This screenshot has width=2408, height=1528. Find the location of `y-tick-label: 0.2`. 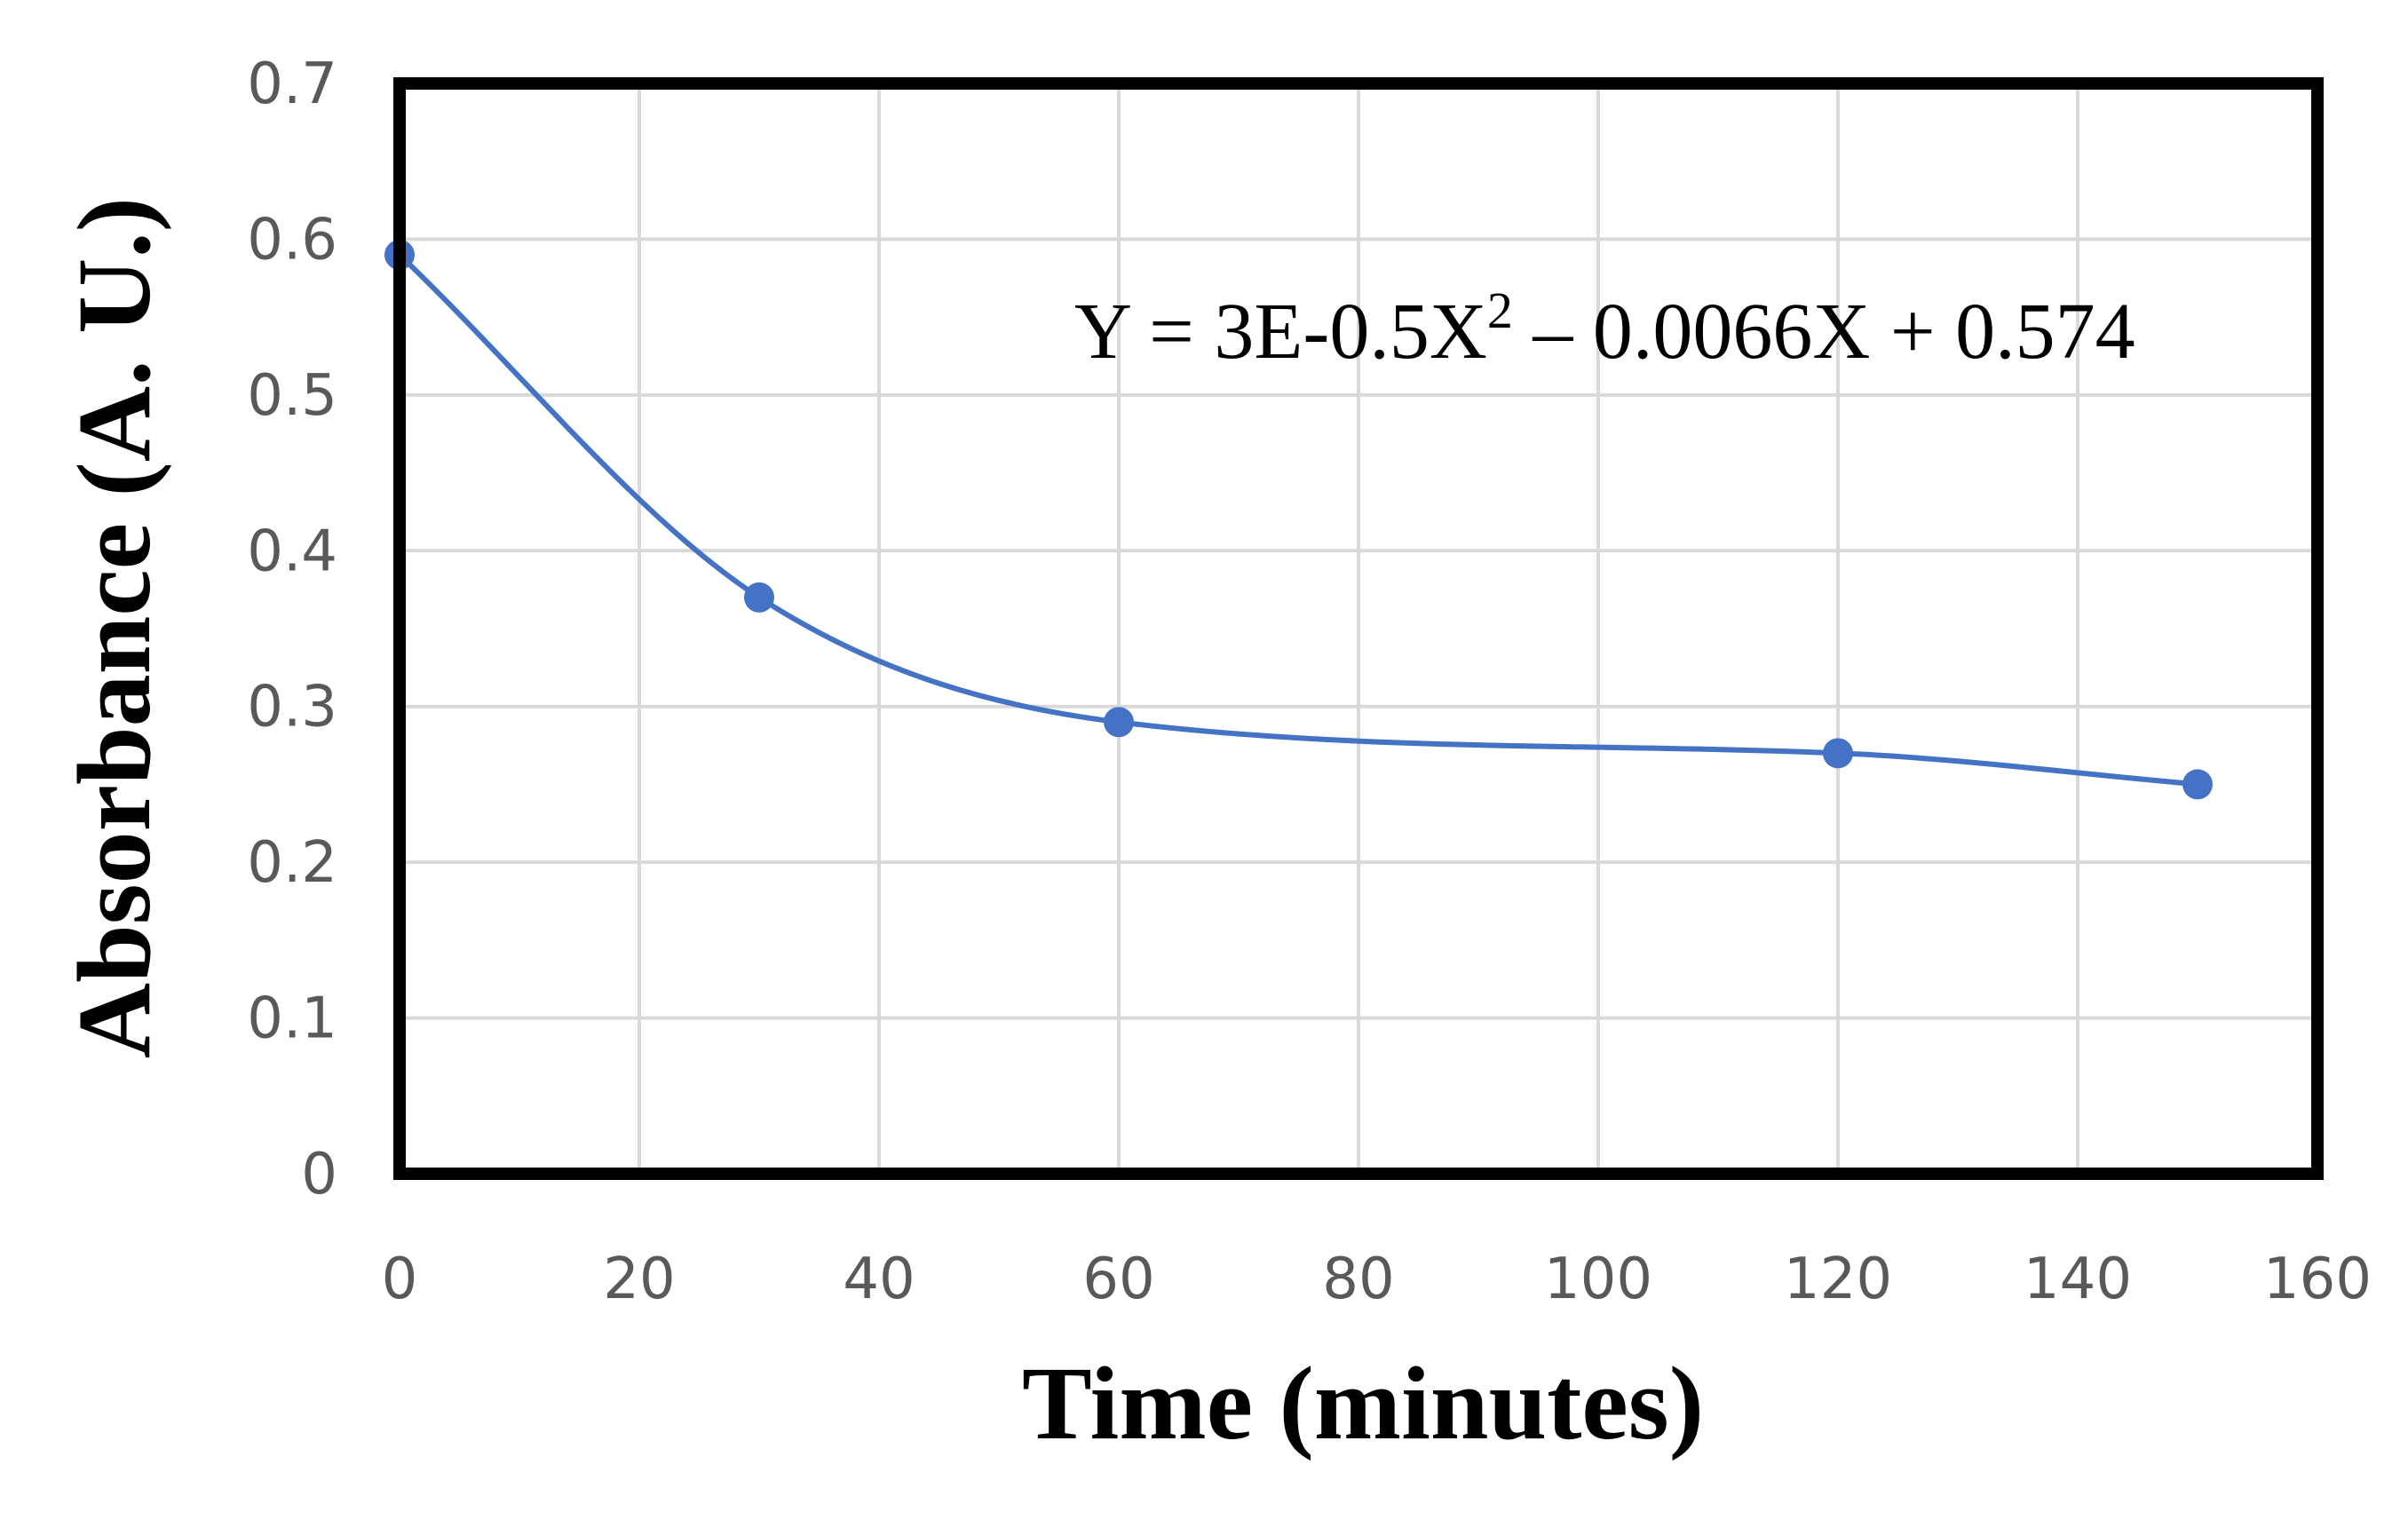

y-tick-label: 0.2 is located at coordinates (292, 863).